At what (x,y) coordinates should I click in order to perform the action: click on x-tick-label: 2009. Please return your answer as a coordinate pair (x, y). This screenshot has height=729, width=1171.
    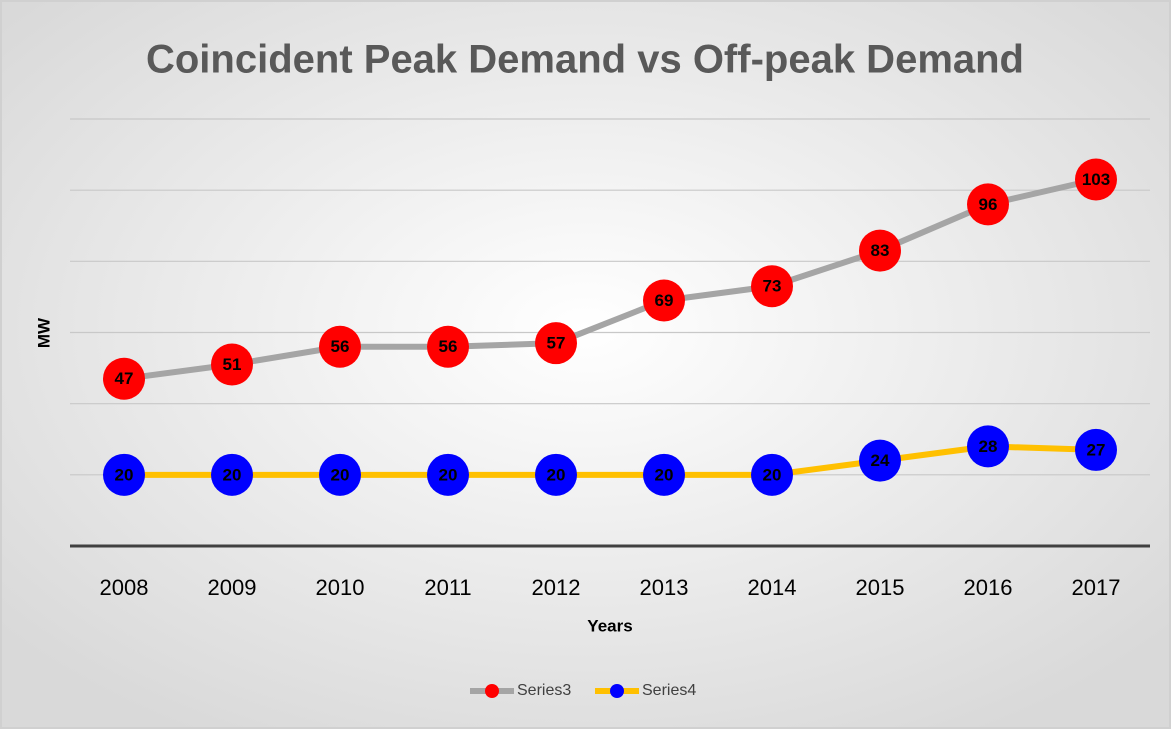
    Looking at the image, I should click on (232, 587).